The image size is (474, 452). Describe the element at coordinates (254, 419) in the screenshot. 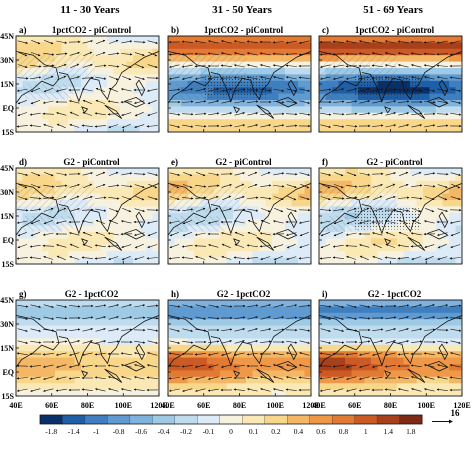

I see `colorbar-swatch` at that location.